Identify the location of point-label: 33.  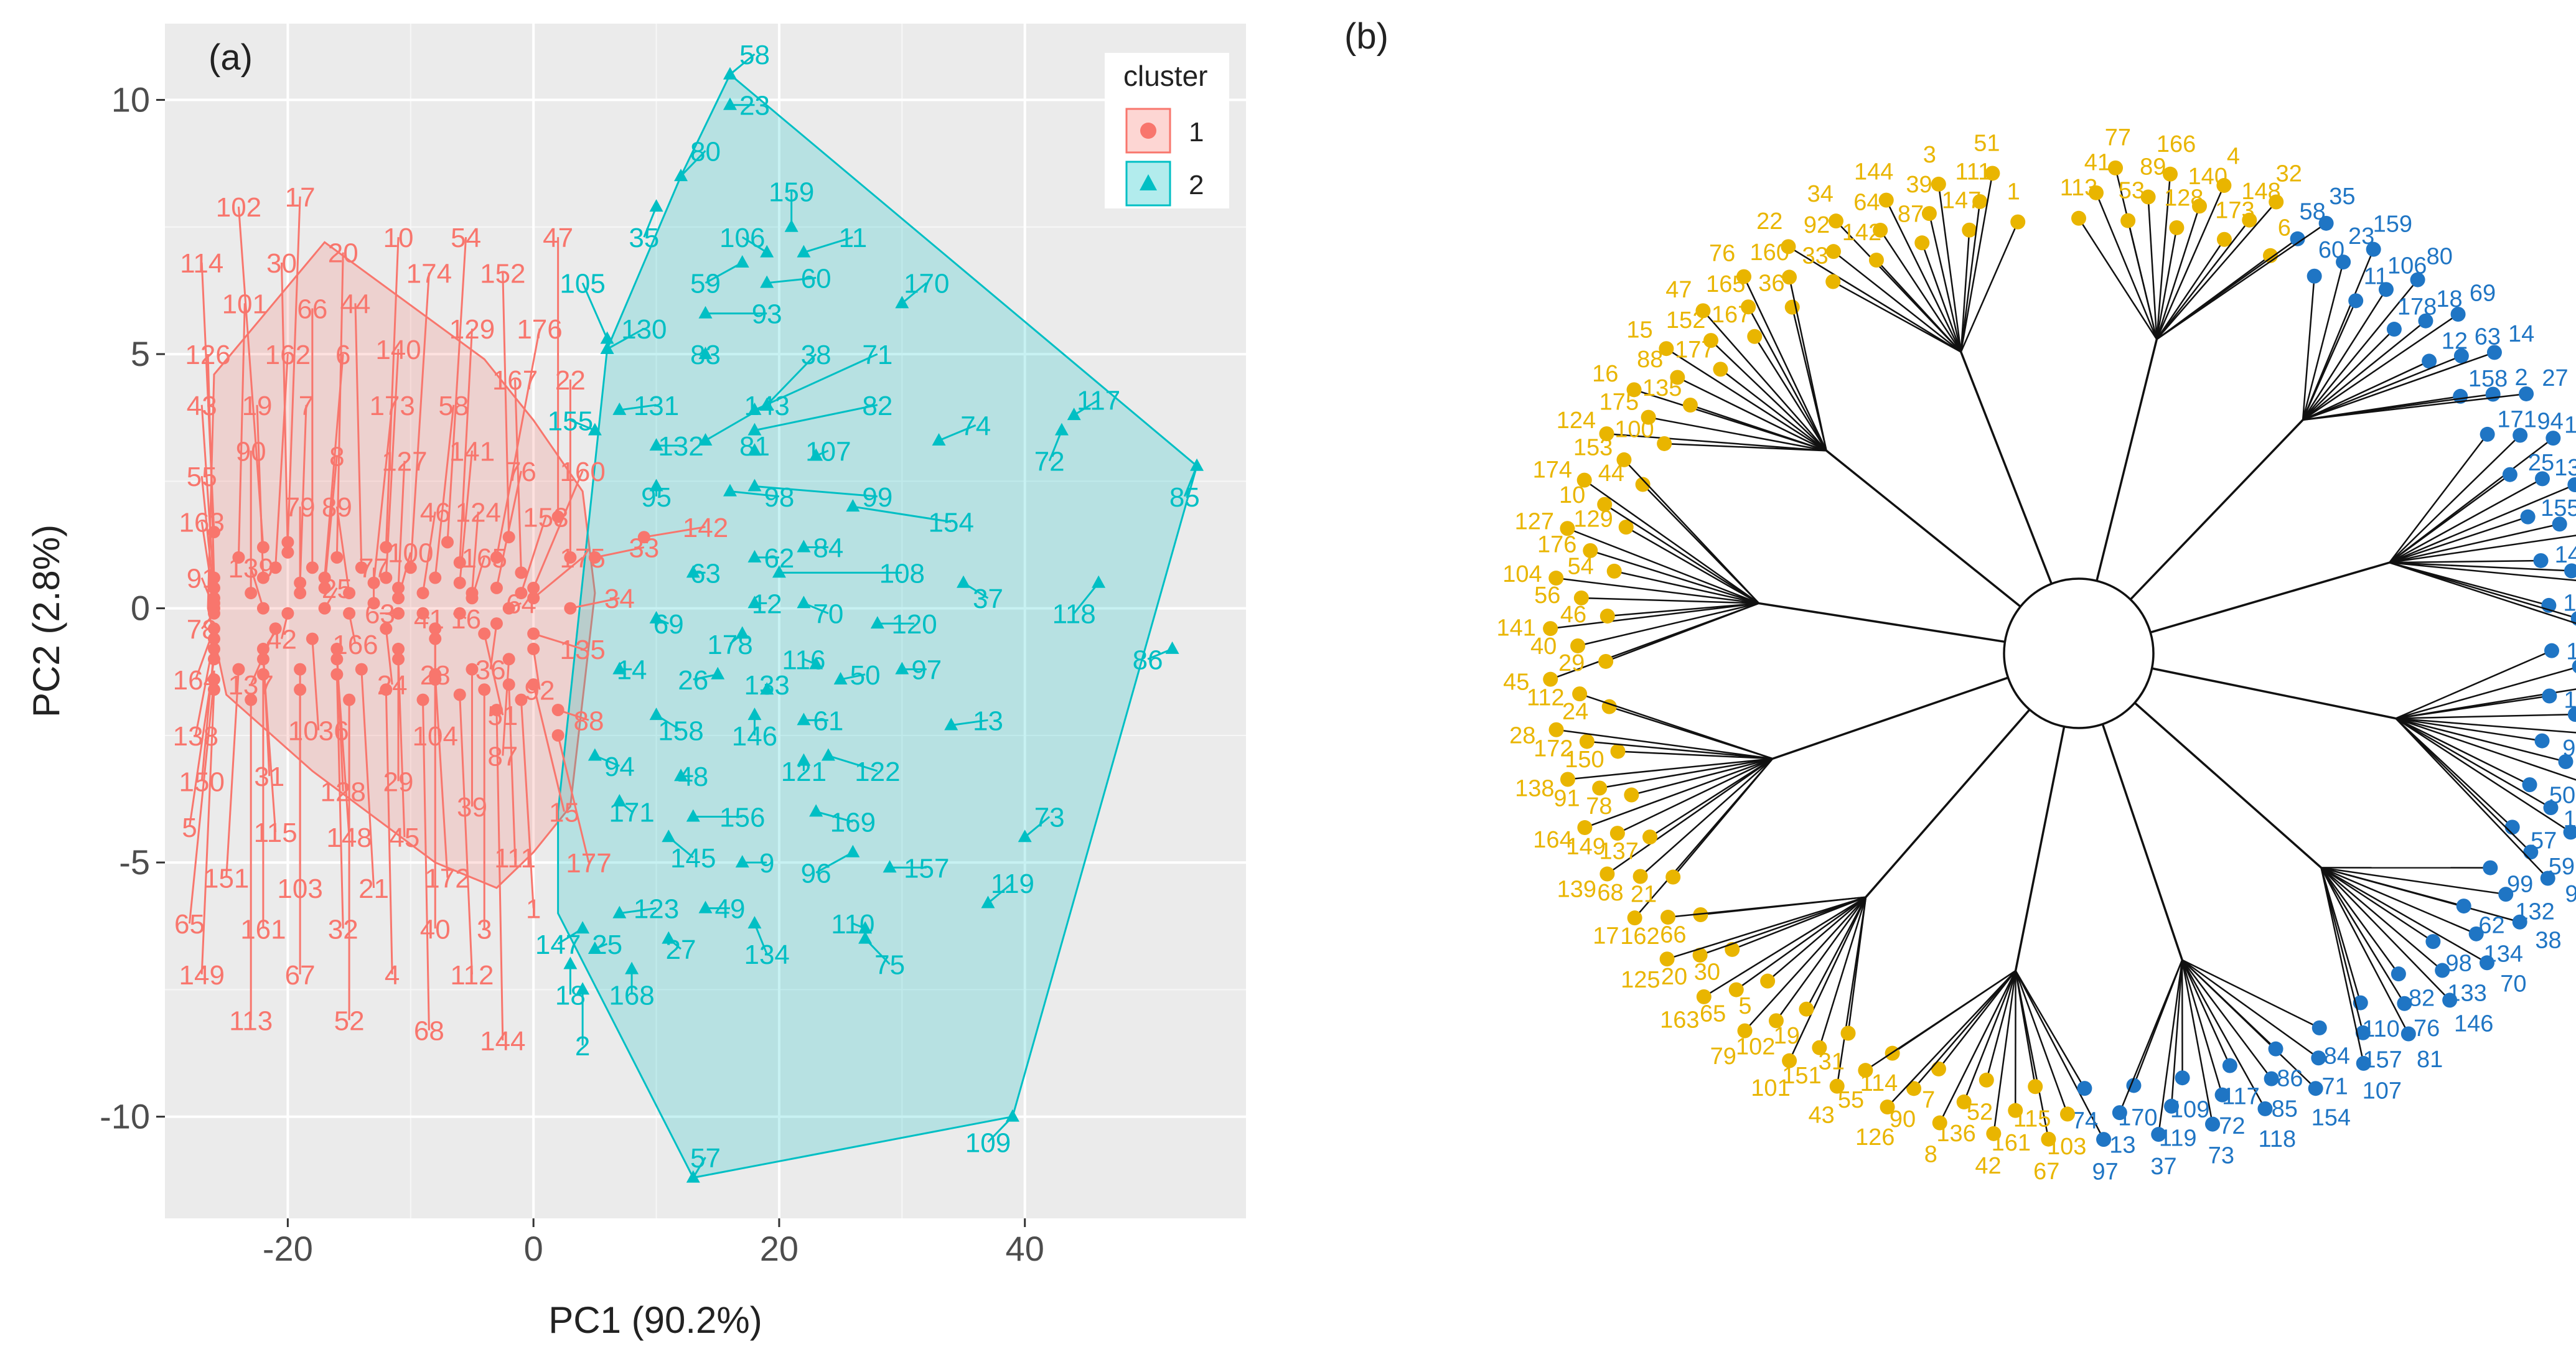
(644, 548).